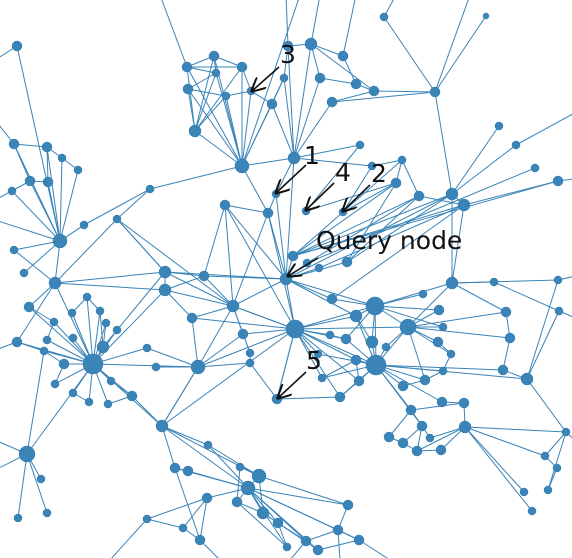 This screenshot has height=558, width=572. Describe the element at coordinates (266, 78) in the screenshot. I see `node-3-arrow` at that location.